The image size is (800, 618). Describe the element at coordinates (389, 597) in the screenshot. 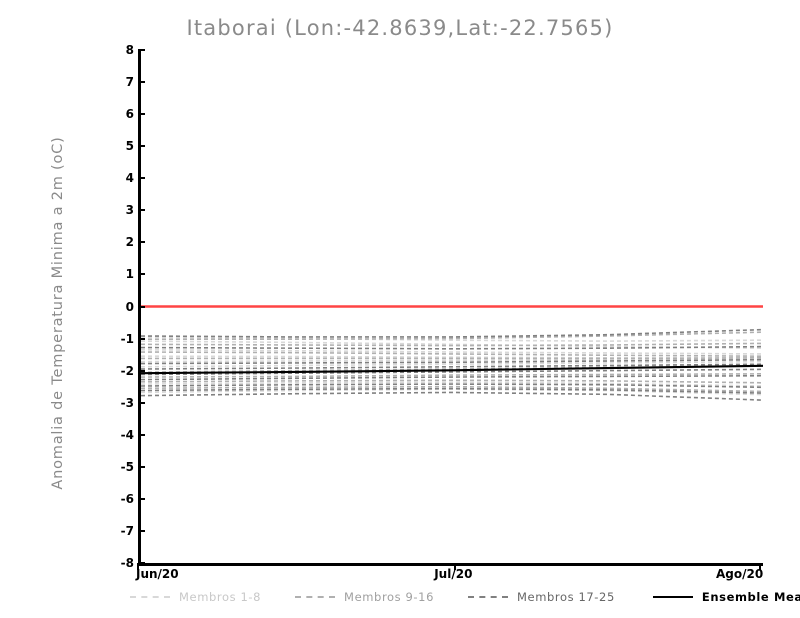

I see `legend-label: Membros 9-16` at that location.